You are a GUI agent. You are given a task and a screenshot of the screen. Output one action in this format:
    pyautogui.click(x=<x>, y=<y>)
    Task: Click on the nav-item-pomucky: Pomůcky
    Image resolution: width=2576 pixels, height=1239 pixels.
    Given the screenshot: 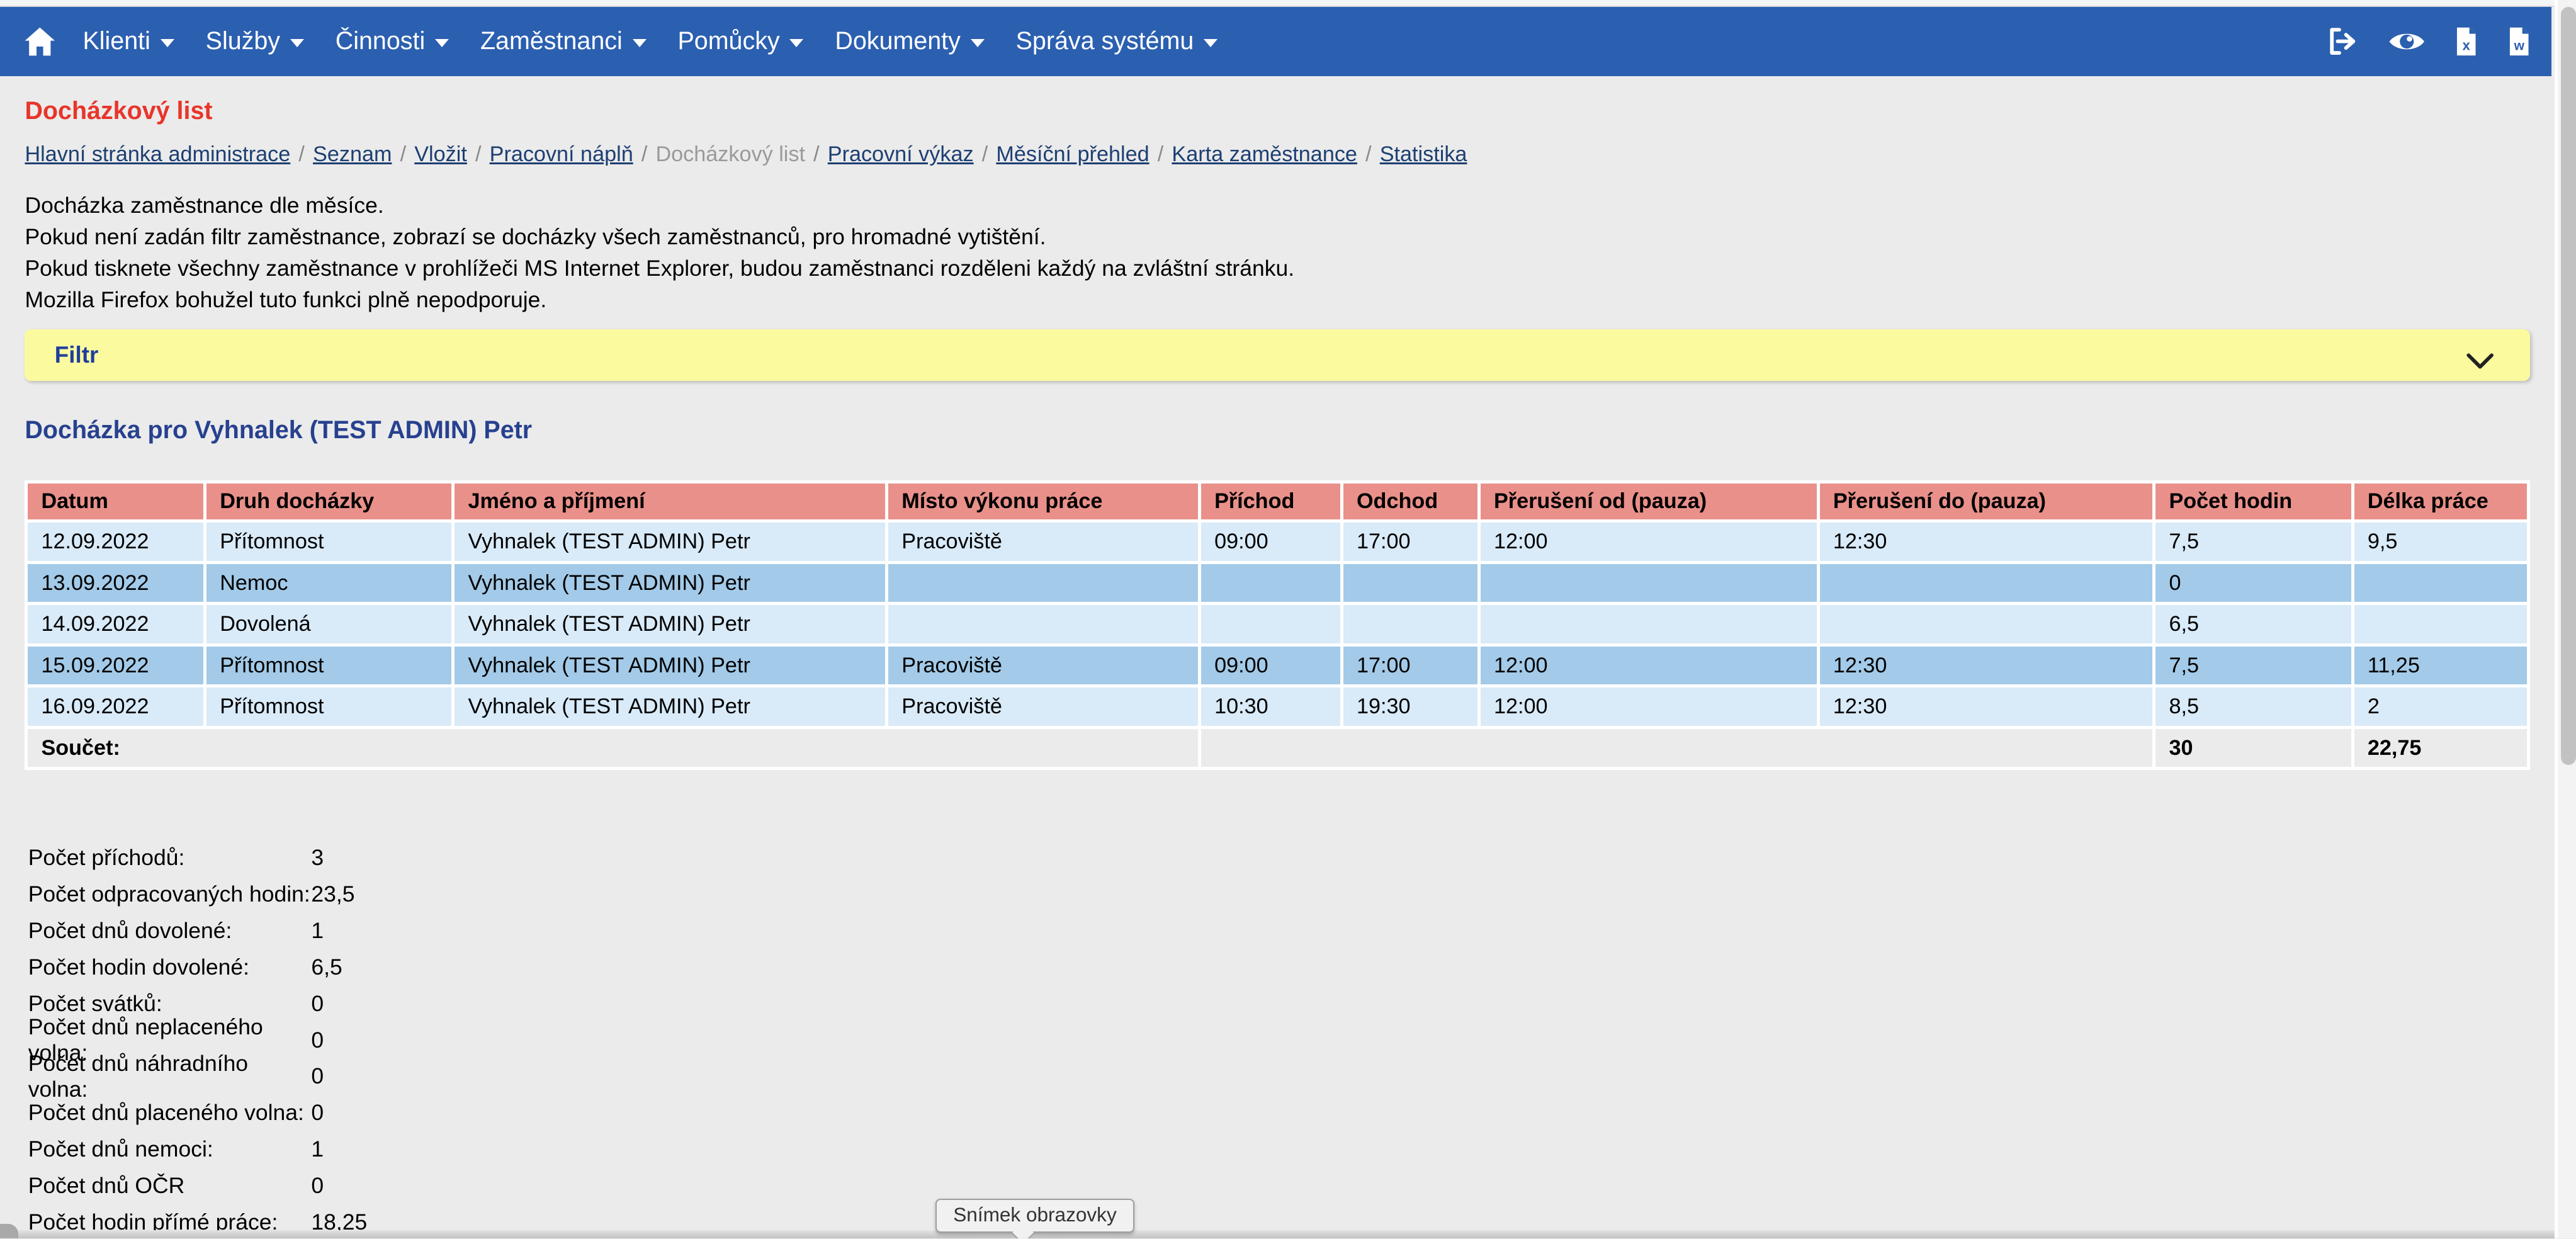 What is the action you would take?
    pyautogui.click(x=740, y=41)
    